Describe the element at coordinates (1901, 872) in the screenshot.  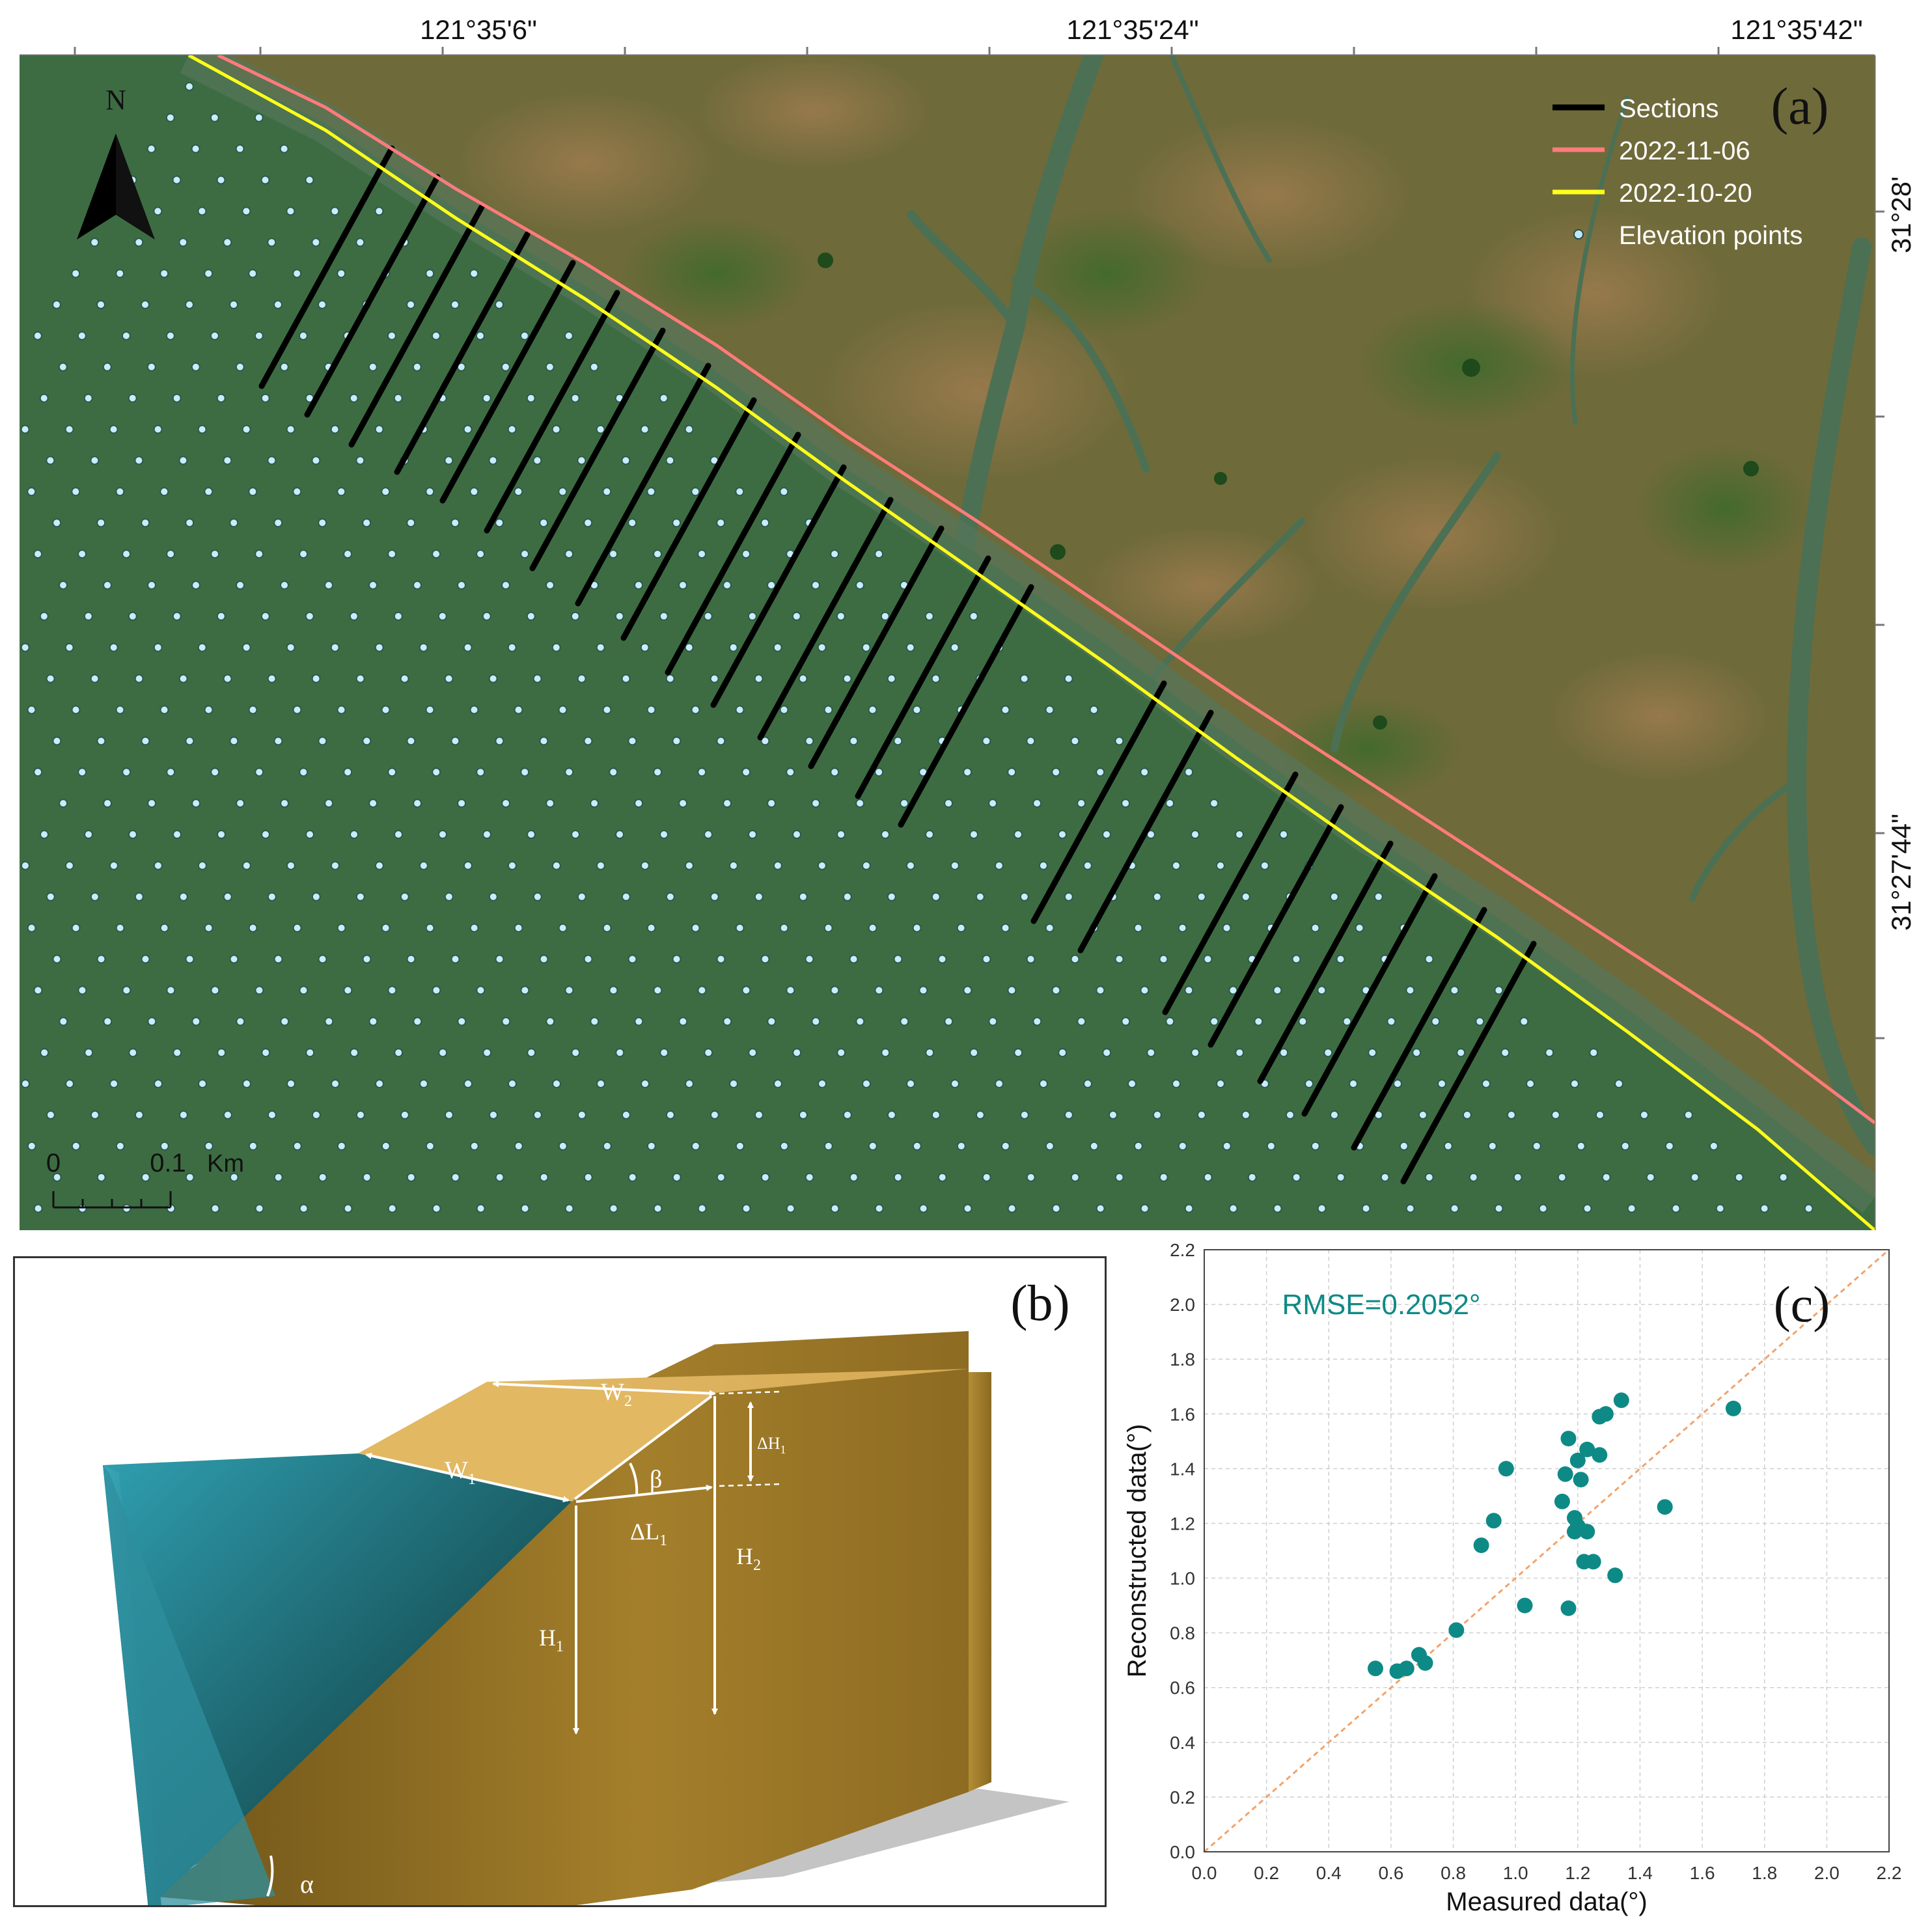
I see `lat-label-2: 31°27'44"` at that location.